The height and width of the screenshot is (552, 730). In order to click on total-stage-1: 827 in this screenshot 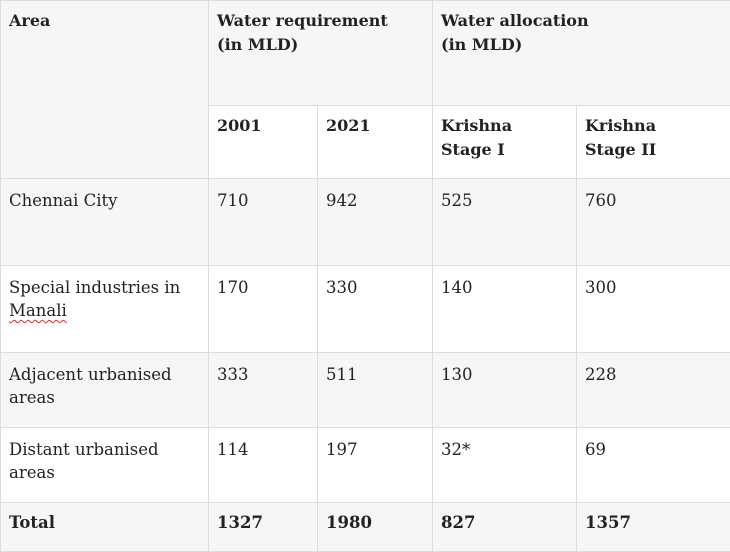, I will do `click(505, 527)`.